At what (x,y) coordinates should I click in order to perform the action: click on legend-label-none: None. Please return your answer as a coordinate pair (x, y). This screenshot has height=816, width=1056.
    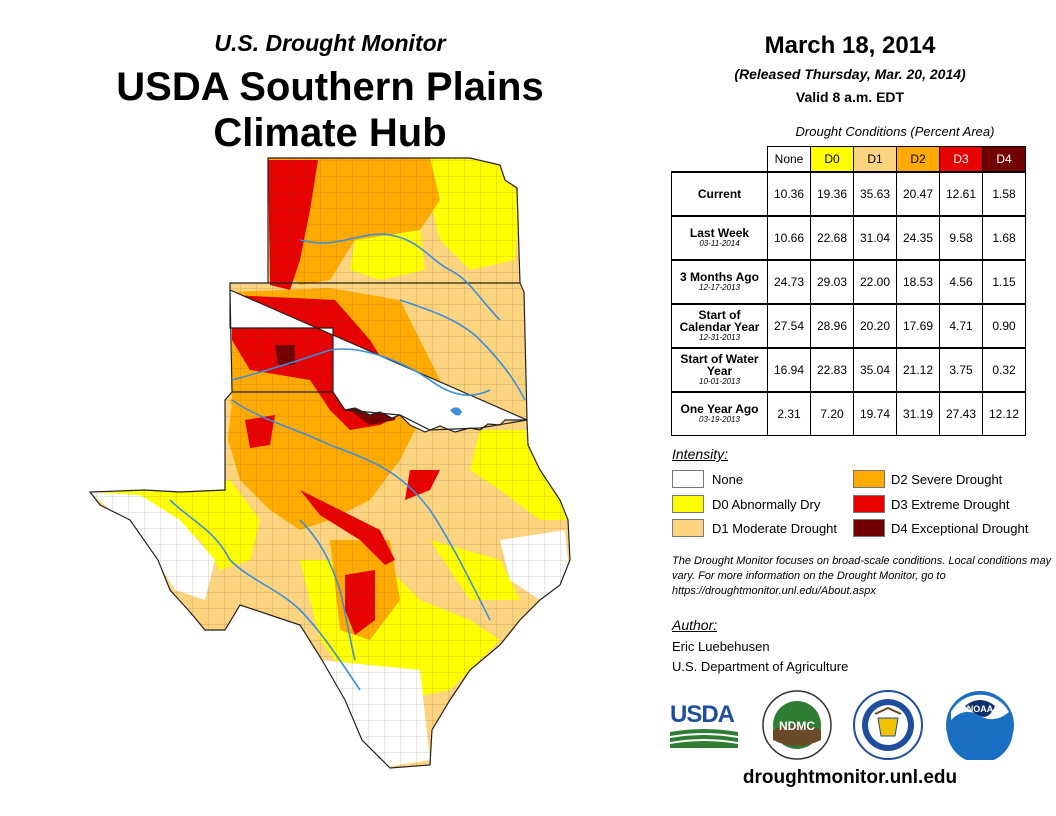
    Looking at the image, I should click on (728, 479).